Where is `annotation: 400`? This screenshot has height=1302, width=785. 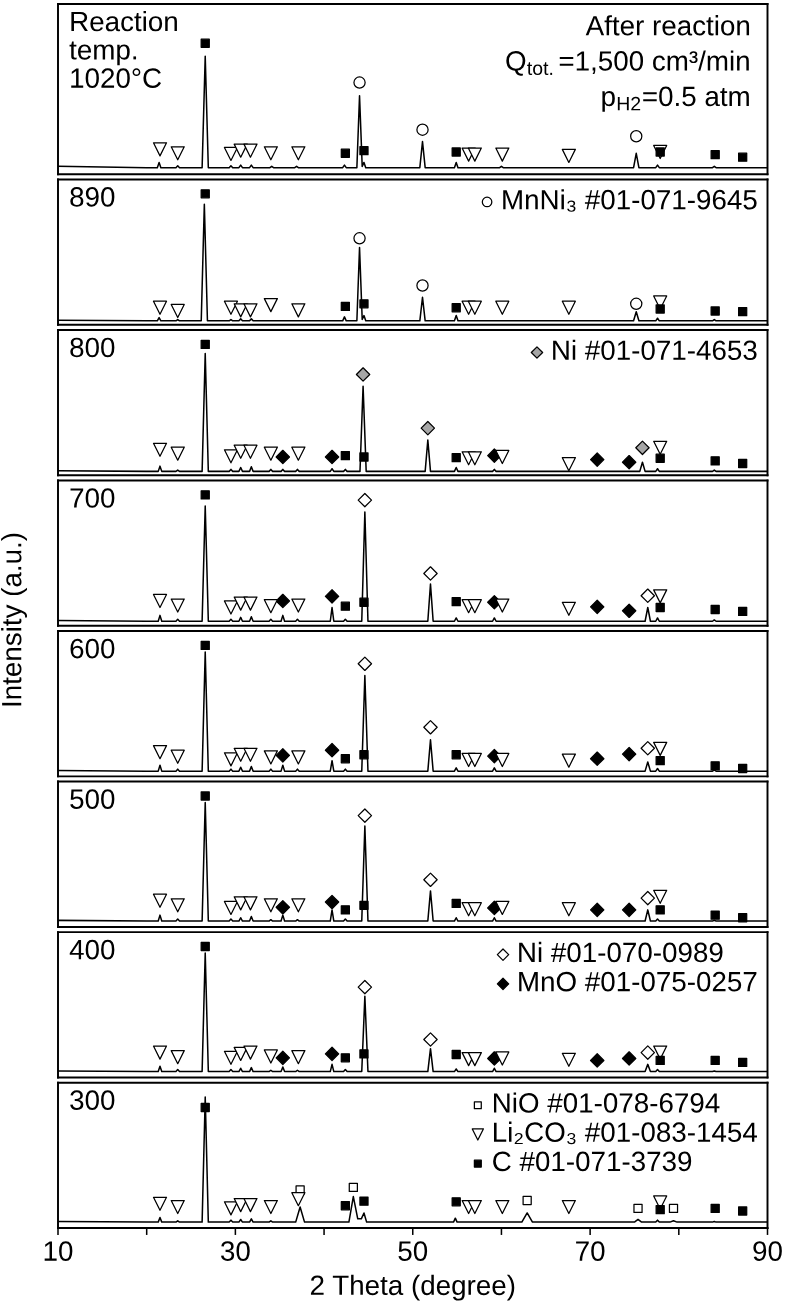 annotation: 400 is located at coordinates (92, 949).